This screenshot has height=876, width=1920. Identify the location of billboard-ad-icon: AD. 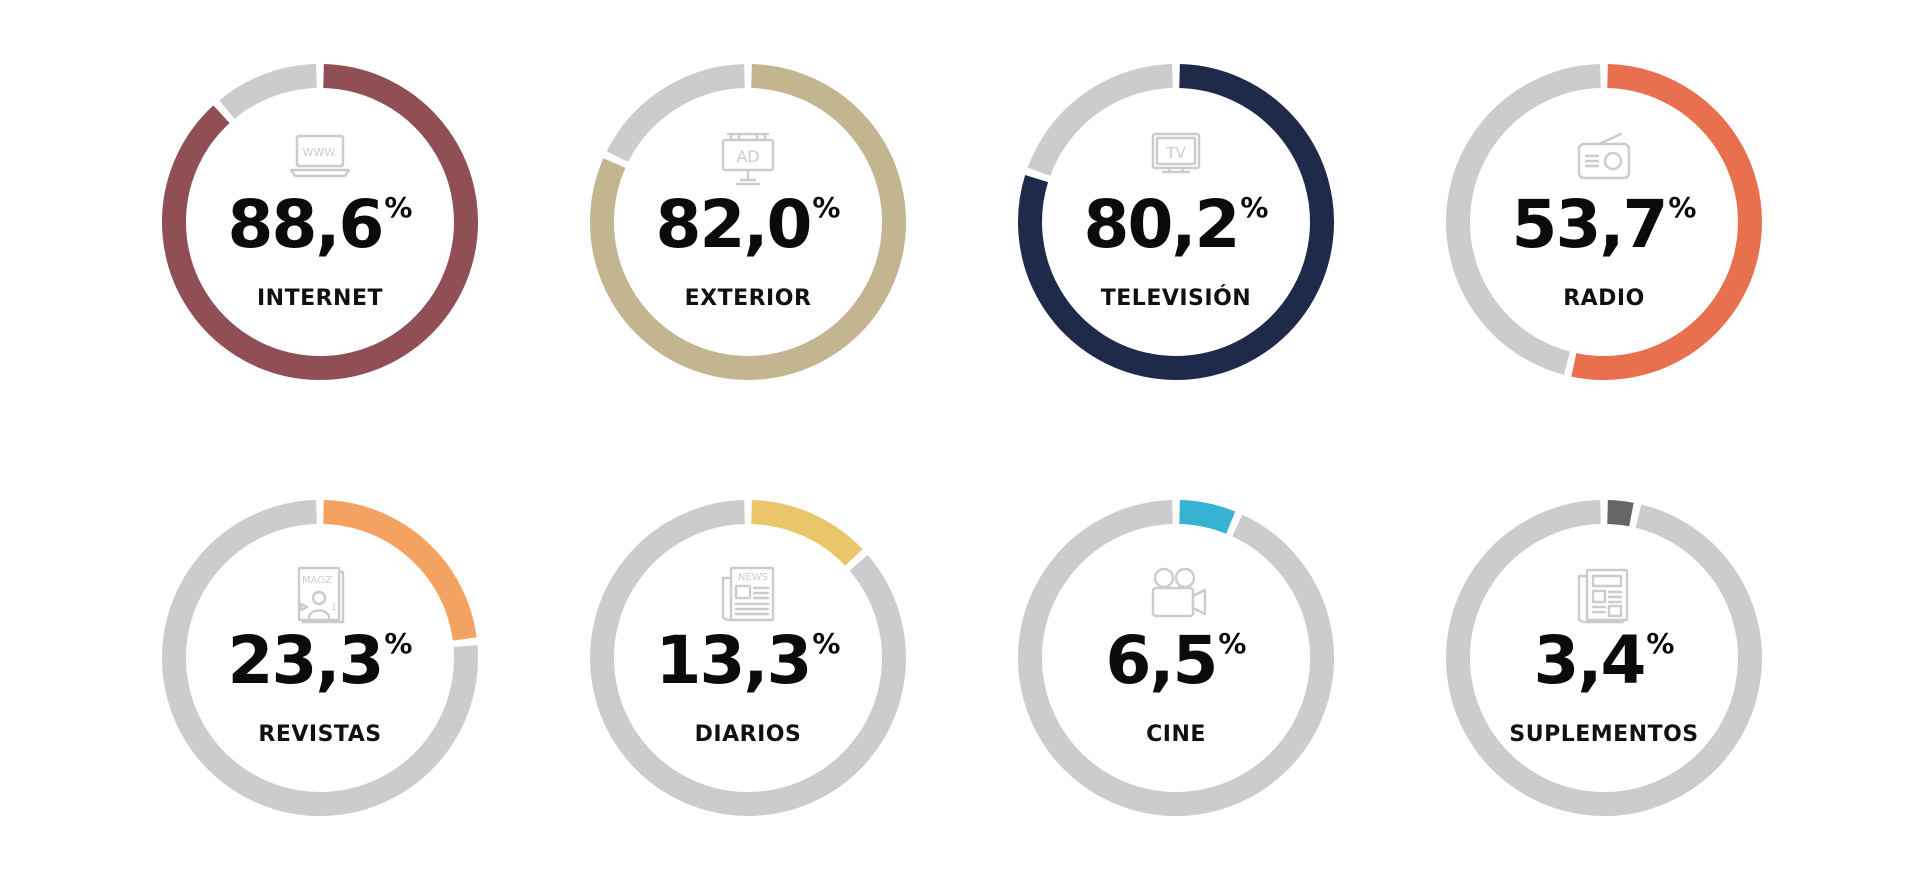
(748, 158).